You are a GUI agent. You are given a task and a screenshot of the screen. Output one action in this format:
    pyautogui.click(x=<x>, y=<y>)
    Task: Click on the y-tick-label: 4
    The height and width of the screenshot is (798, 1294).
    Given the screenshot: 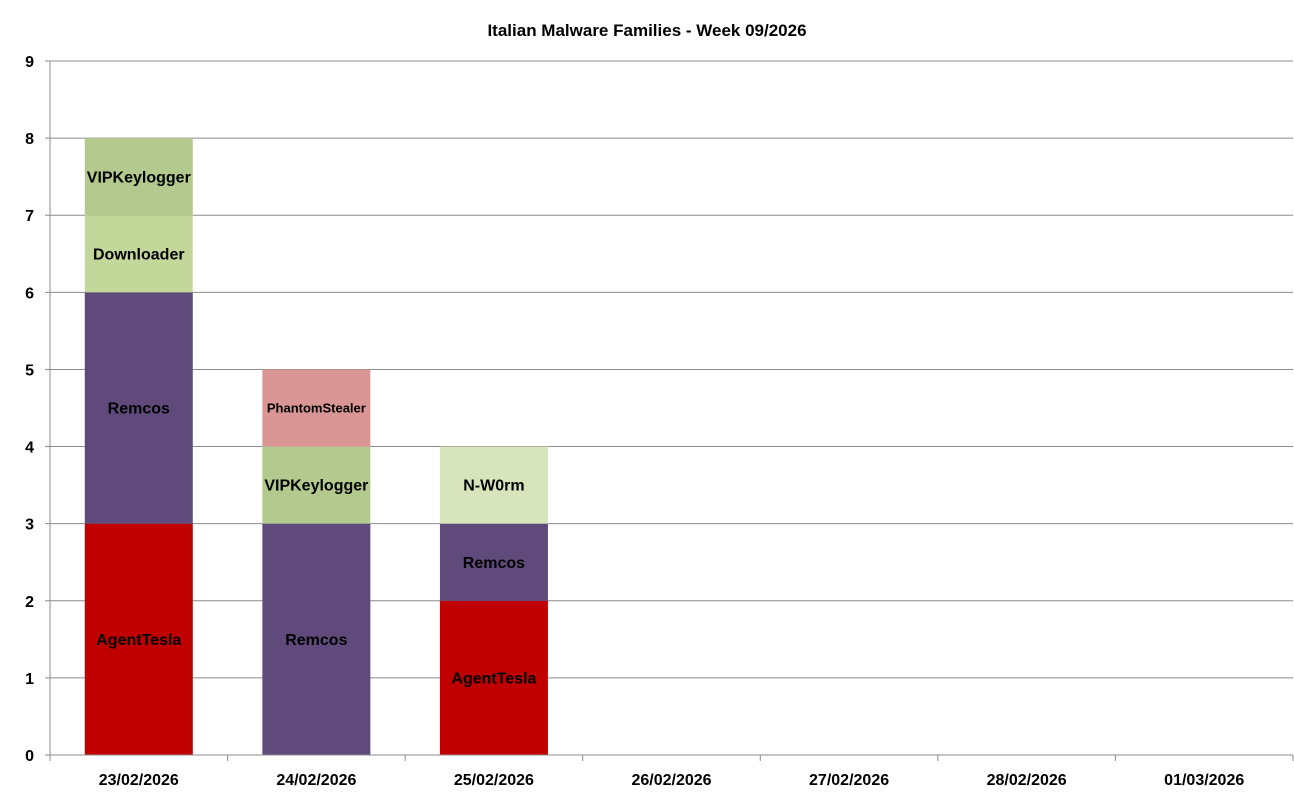 What is the action you would take?
    pyautogui.click(x=29, y=448)
    